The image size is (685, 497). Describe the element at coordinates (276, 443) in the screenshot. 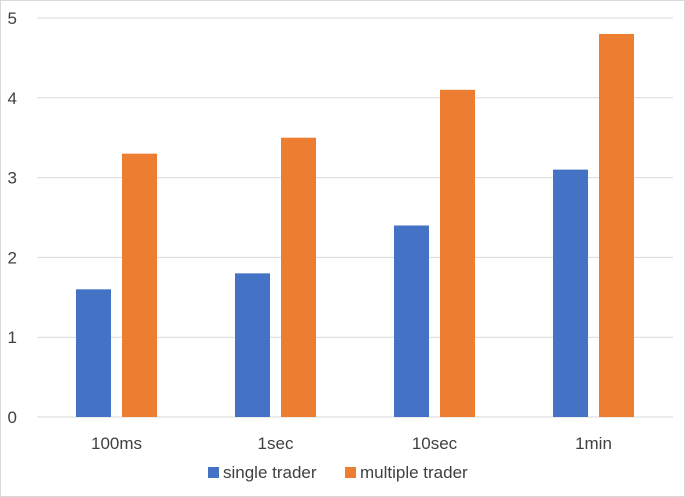

I see `x-tick-label: 1sec` at that location.